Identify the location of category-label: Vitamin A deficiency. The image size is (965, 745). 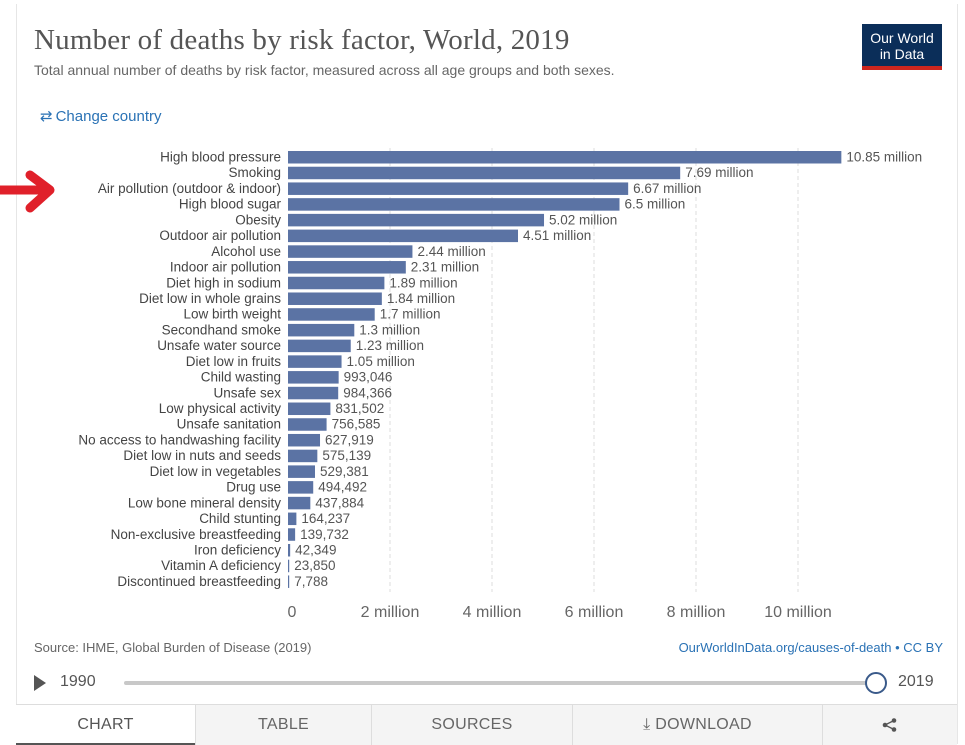
(221, 565).